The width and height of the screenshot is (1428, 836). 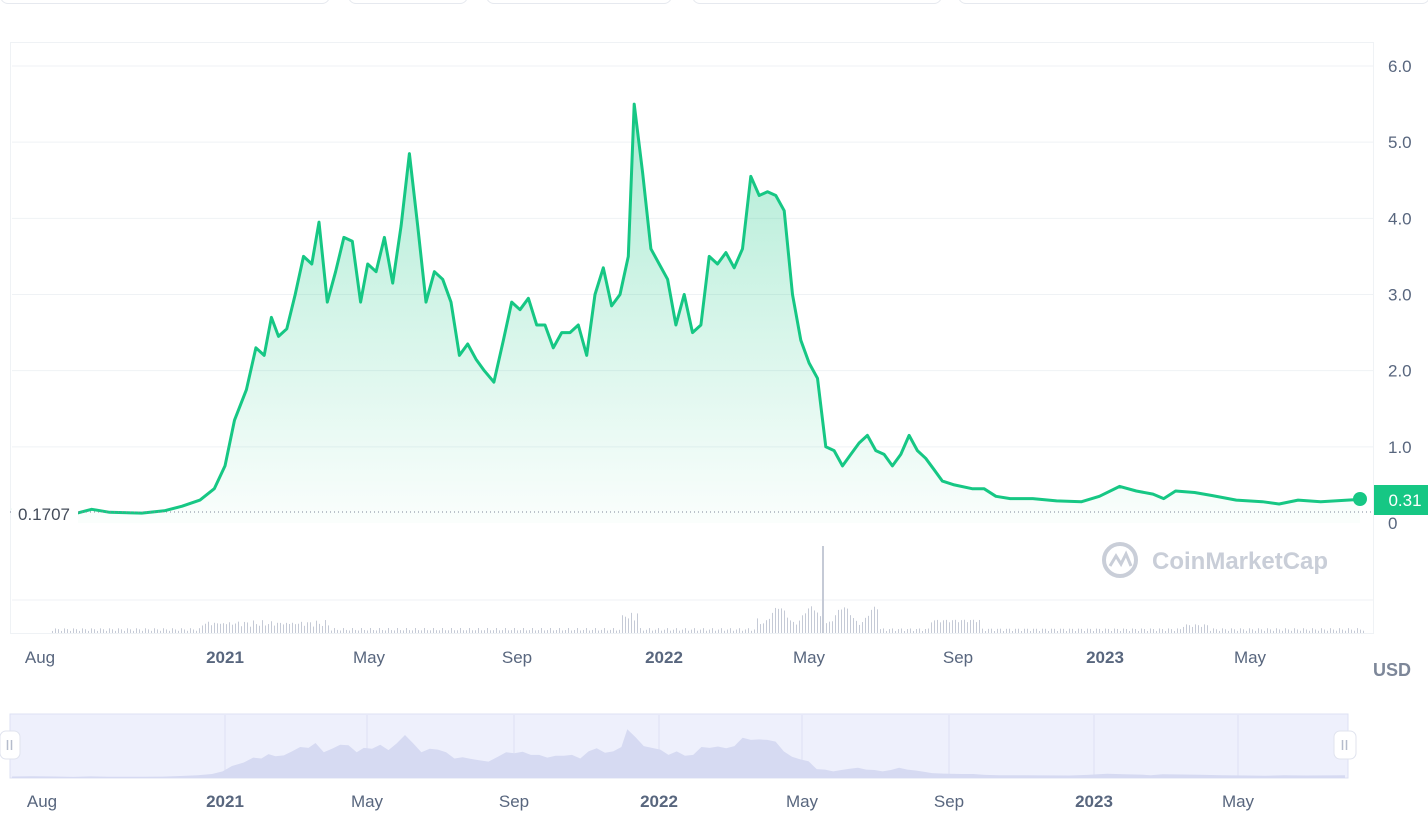 I want to click on navigator-tick-label: 2021, so click(x=225, y=801).